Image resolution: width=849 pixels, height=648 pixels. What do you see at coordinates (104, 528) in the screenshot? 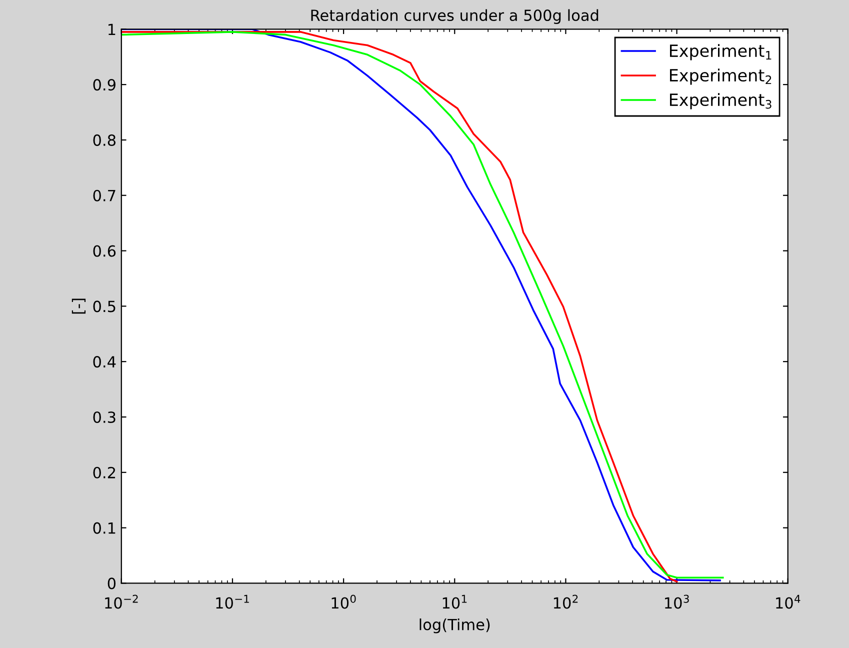
I see `y-tick-label: 0.1` at bounding box center [104, 528].